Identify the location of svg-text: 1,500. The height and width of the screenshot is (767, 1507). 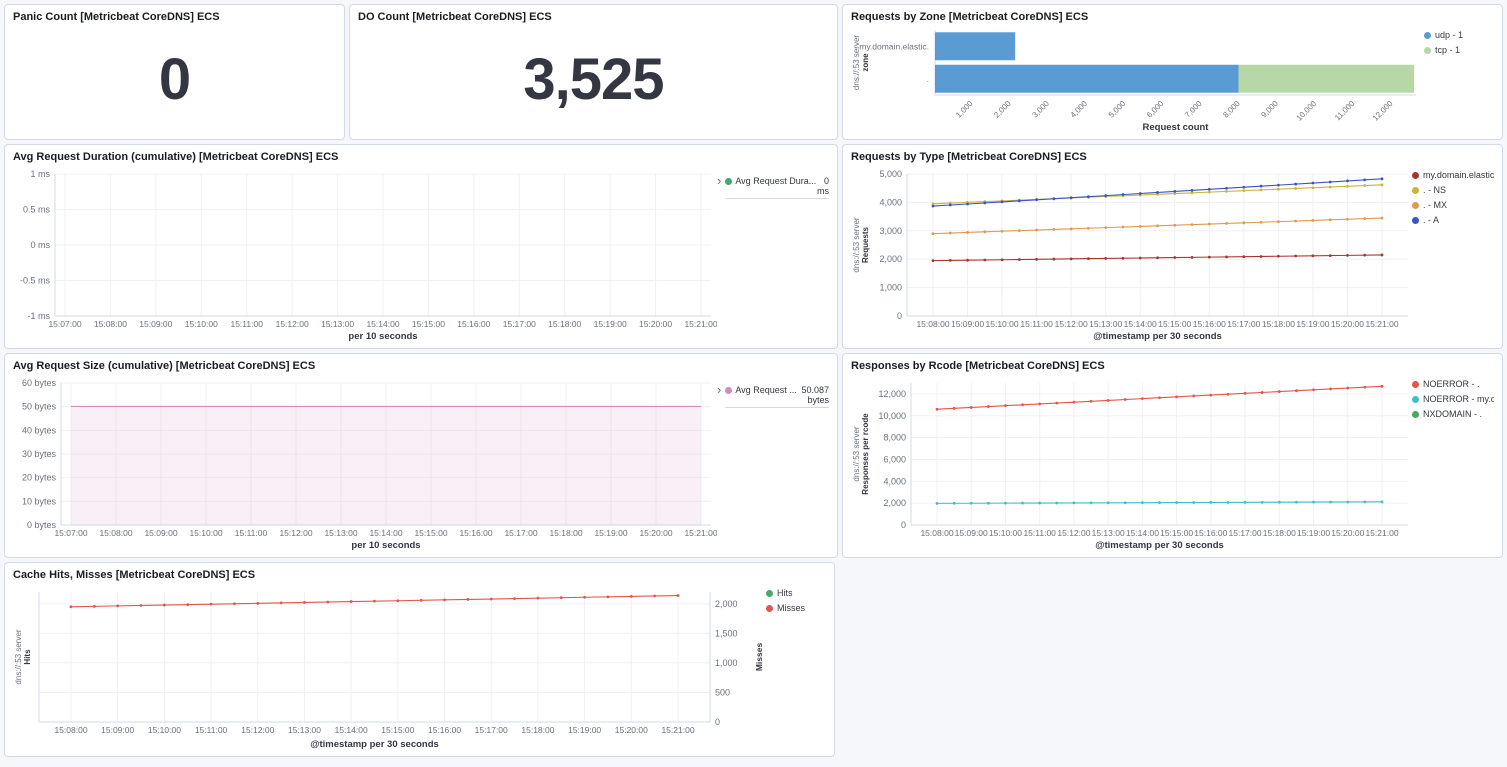
(726, 633).